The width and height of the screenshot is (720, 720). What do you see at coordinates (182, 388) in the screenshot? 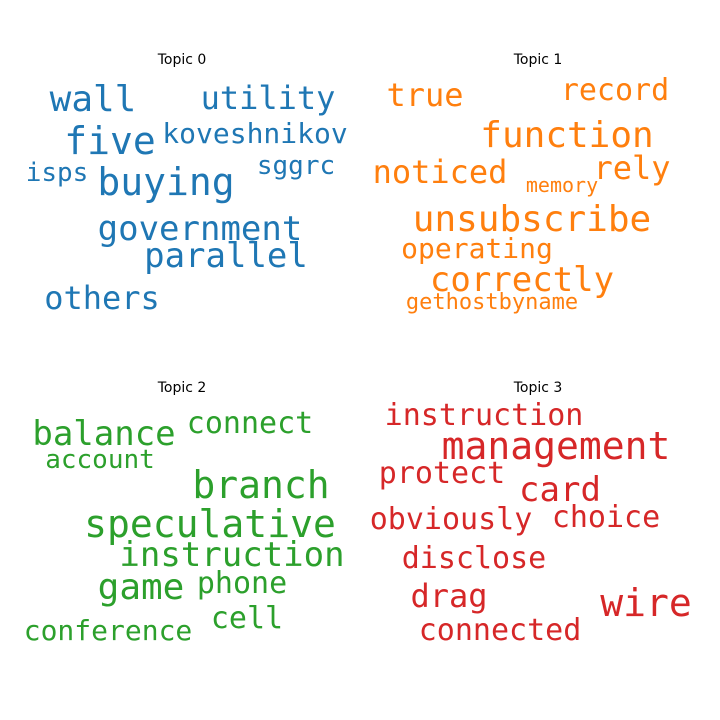
I see `topic-2-title: Topic 2` at bounding box center [182, 388].